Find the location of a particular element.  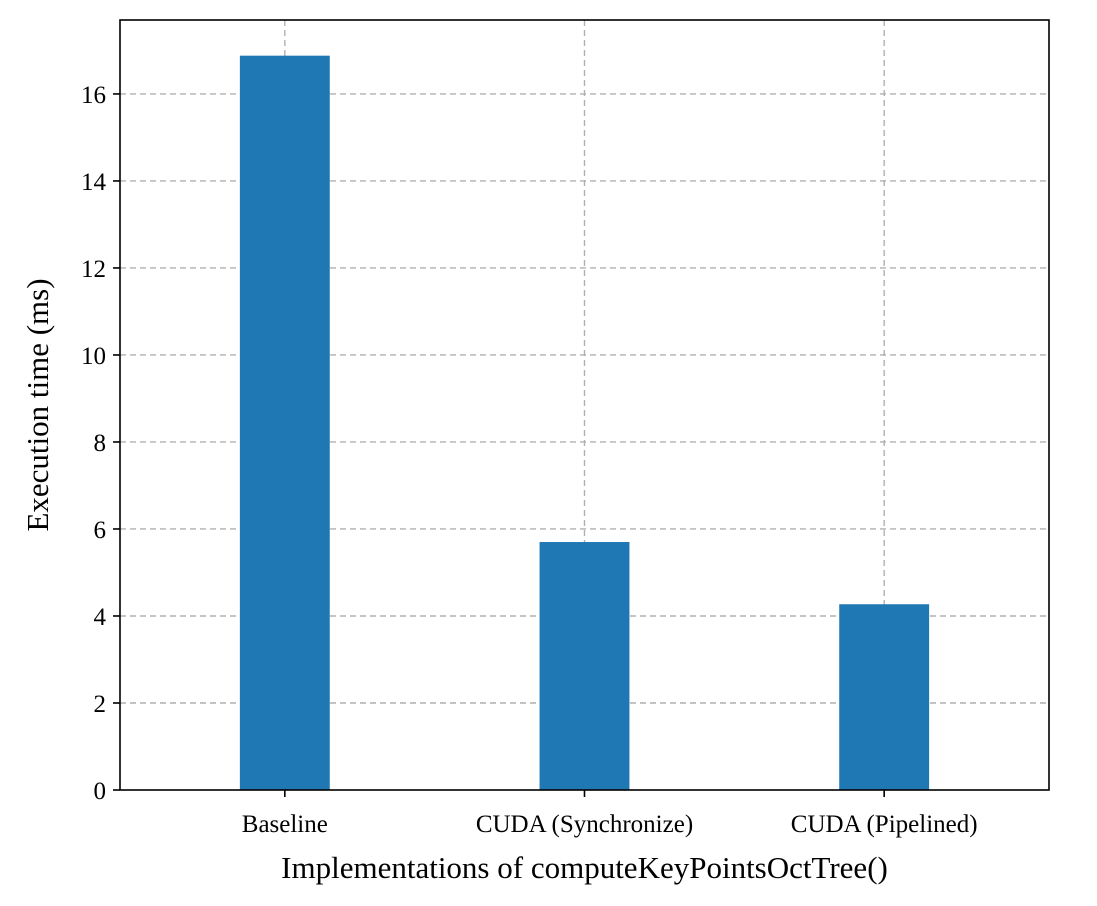

y-tick-label: 10 is located at coordinates (93, 356).